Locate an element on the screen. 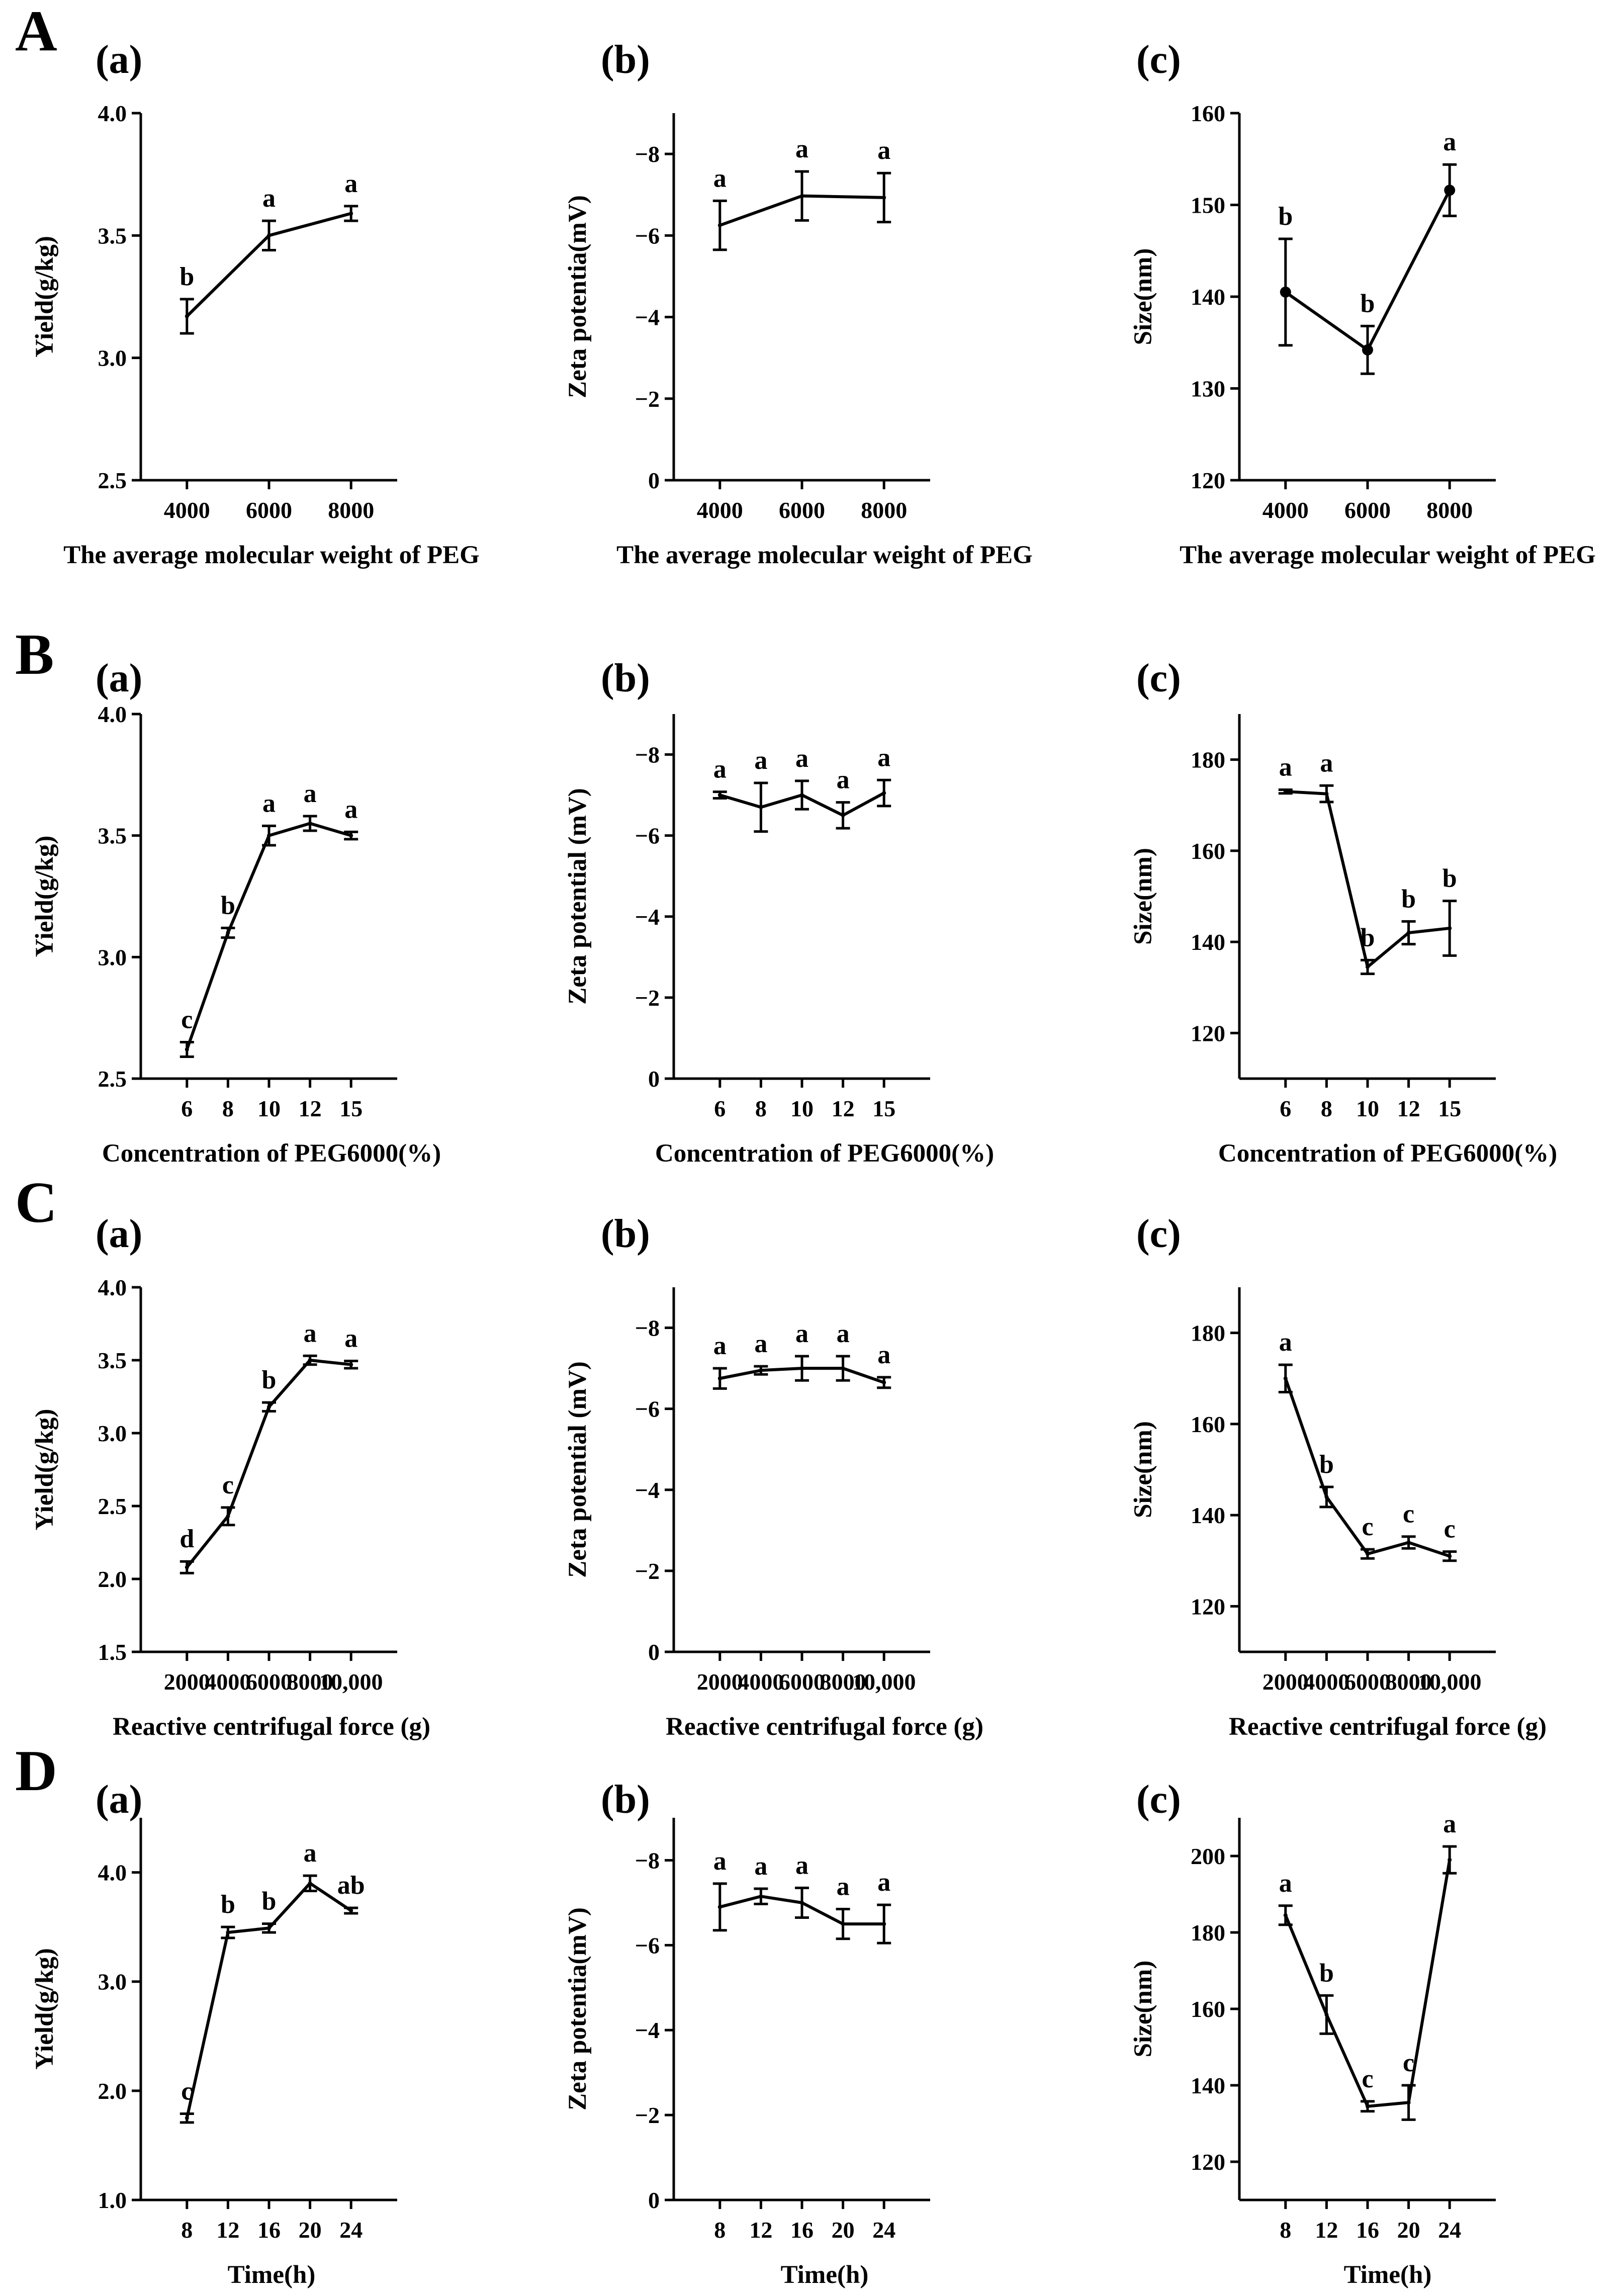 Image resolution: width=1624 pixels, height=2295 pixels. row-letter-c: C is located at coordinates (36, 1203).